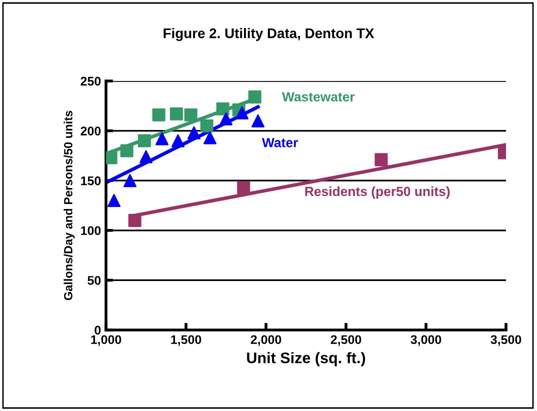 The height and width of the screenshot is (411, 537). What do you see at coordinates (94, 280) in the screenshot?
I see `y-tick-label: 50` at bounding box center [94, 280].